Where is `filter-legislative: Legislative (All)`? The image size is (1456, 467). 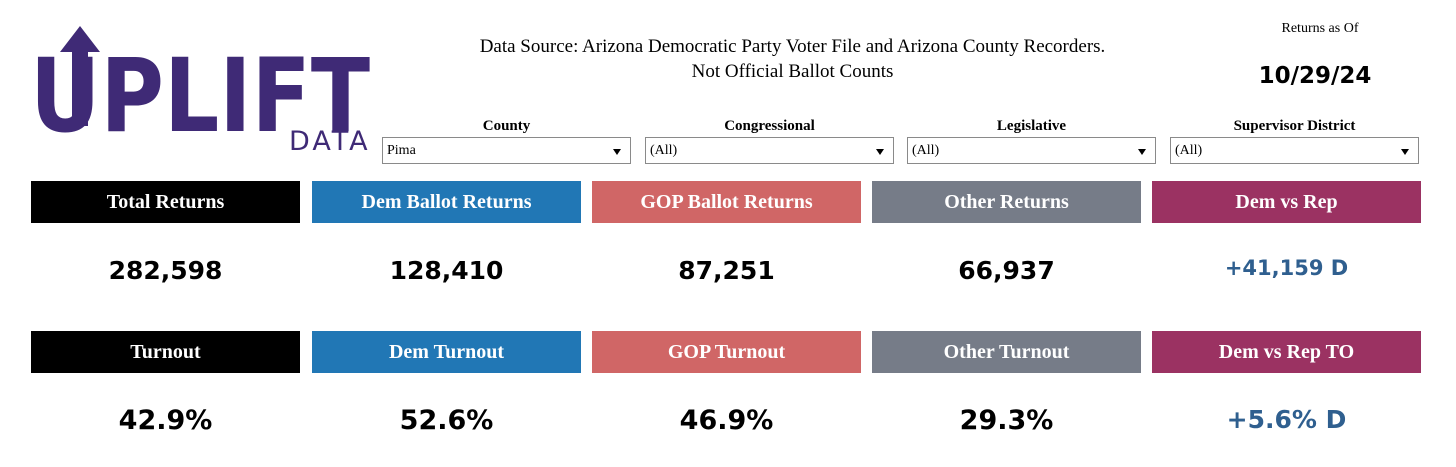
filter-legislative: Legislative (All) is located at coordinates (1031, 140).